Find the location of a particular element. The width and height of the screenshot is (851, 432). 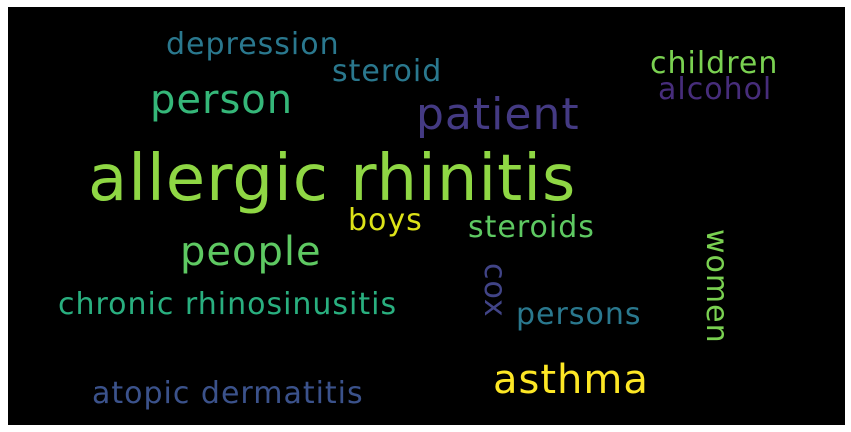

word-alcohol: alcohol is located at coordinates (715, 89).